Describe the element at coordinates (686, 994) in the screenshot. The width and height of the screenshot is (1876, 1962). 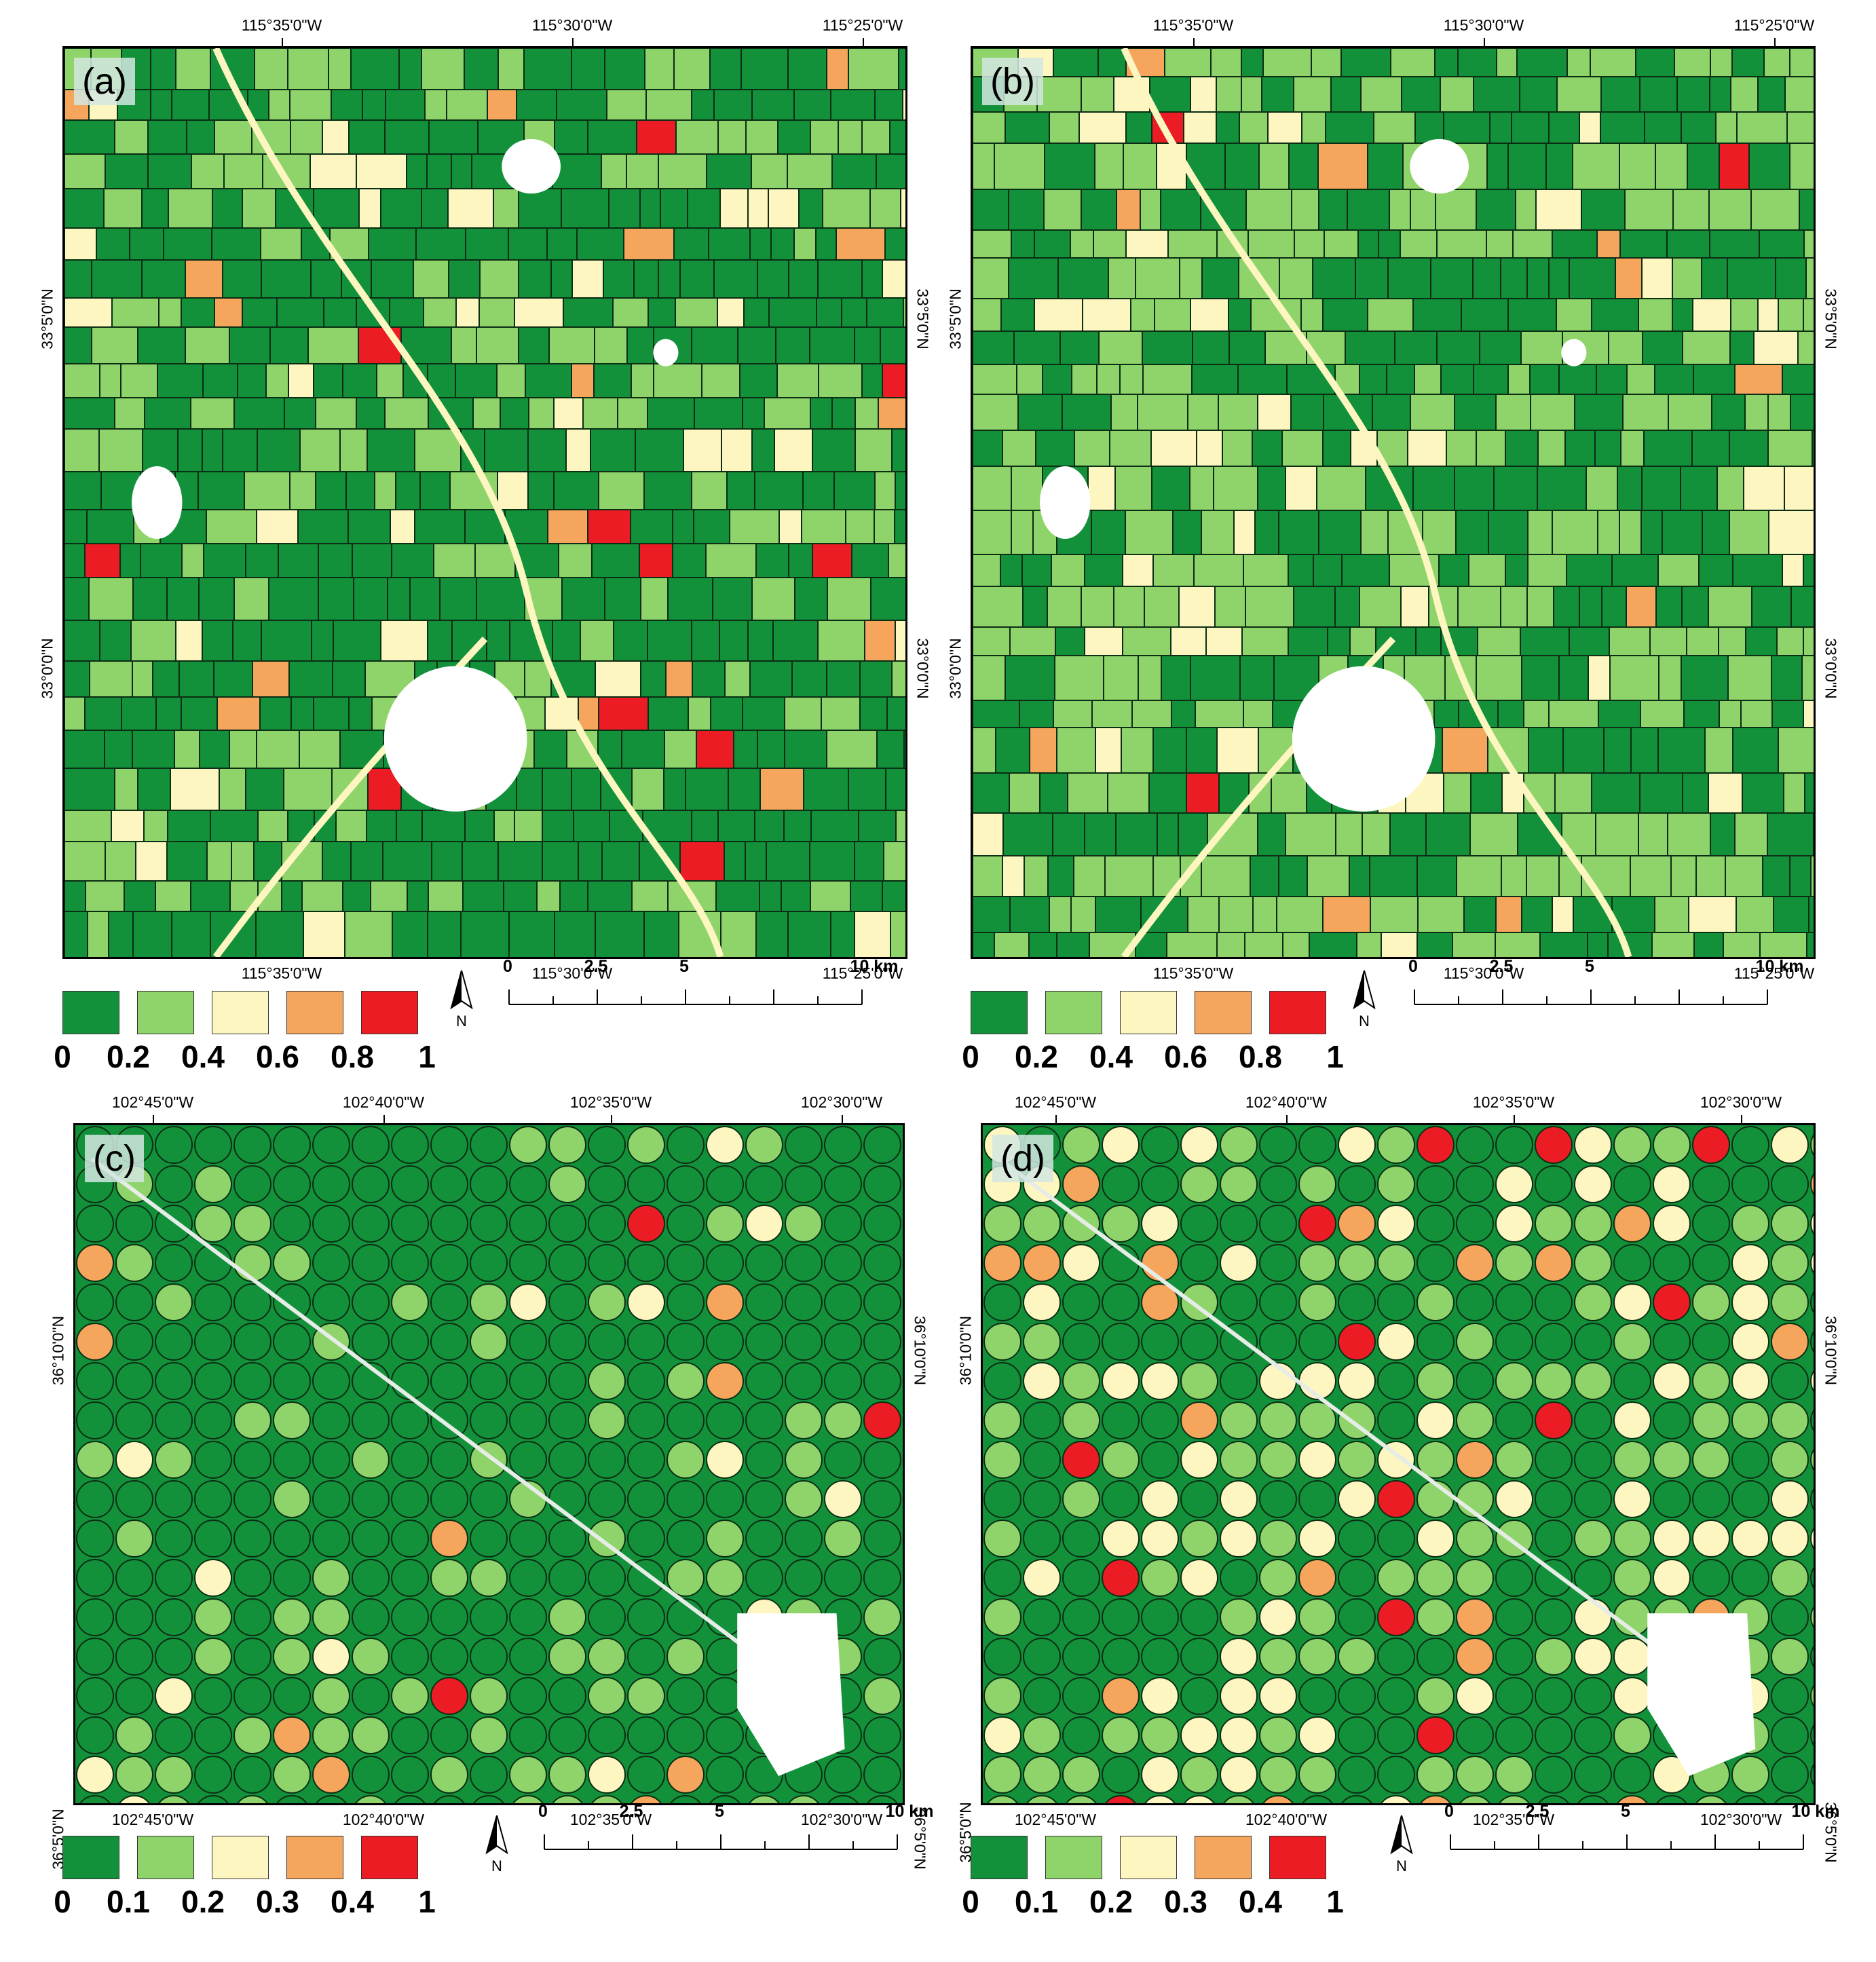
I see `scale-bar` at that location.